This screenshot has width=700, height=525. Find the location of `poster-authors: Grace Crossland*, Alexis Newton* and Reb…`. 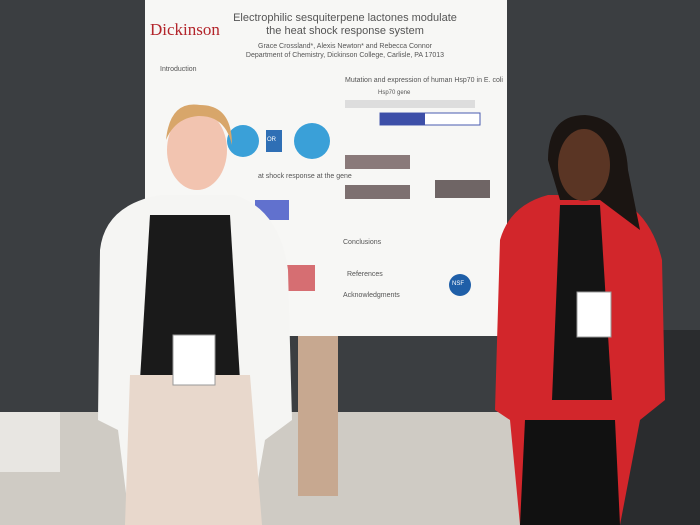

poster-authors: Grace Crossland*, Alexis Newton* and Reb… is located at coordinates (345, 46).